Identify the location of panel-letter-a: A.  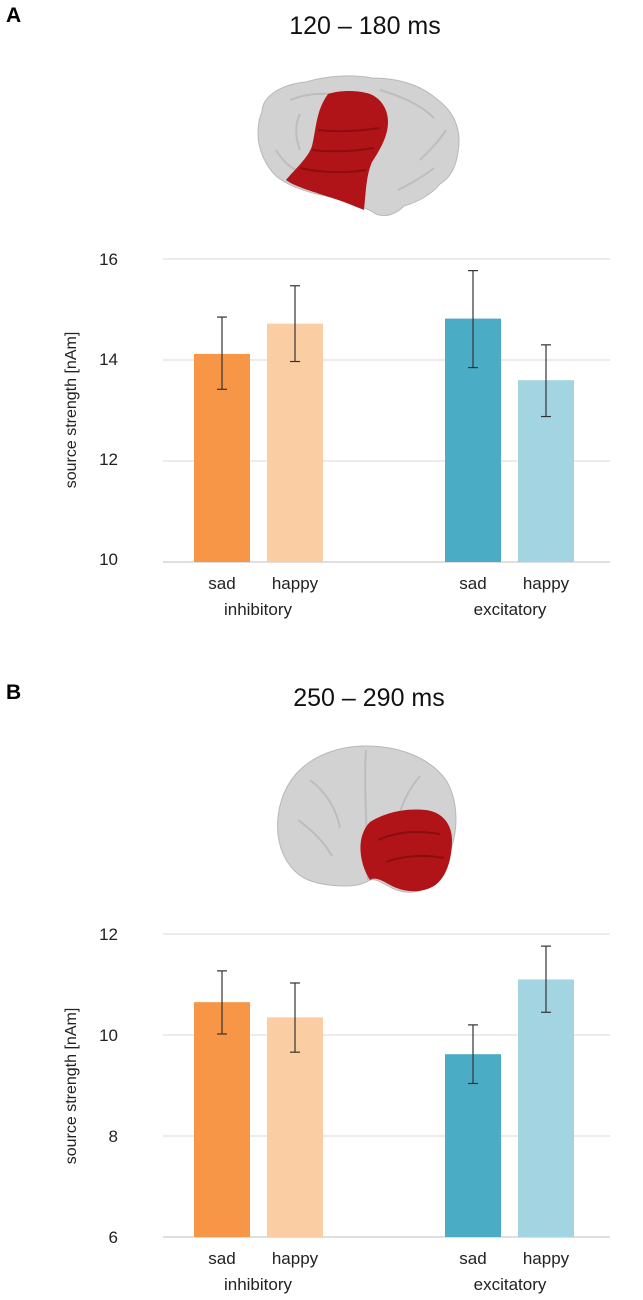
(13, 15).